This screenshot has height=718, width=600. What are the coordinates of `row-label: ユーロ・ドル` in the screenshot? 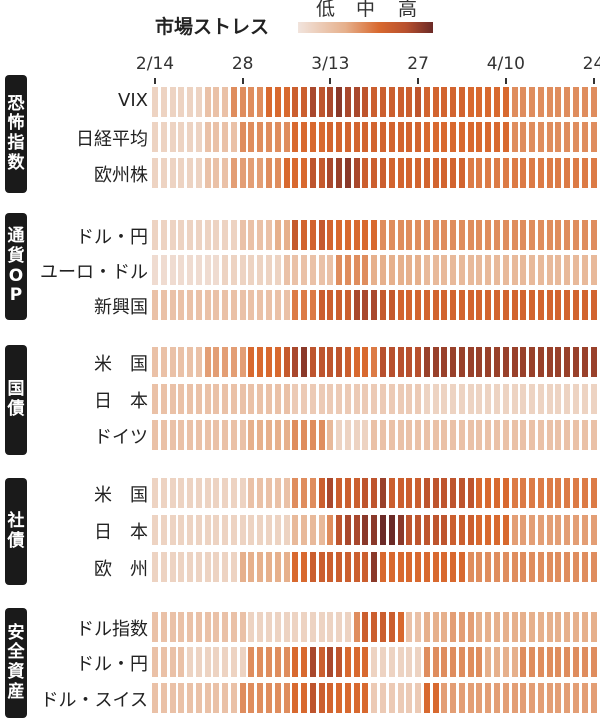 It's located at (94, 272).